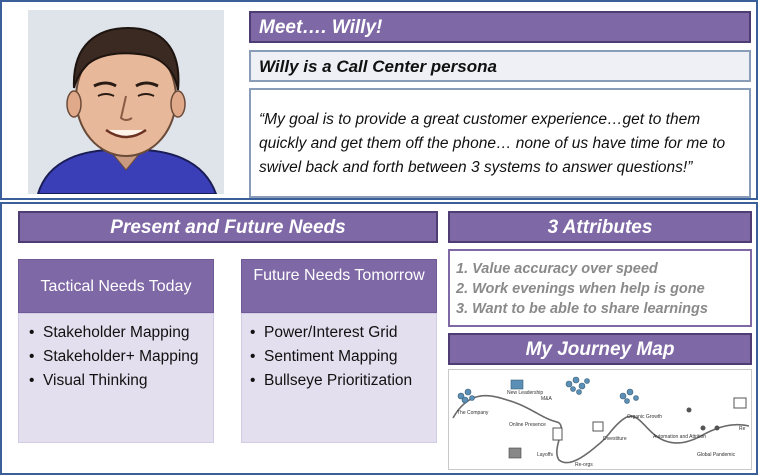  What do you see at coordinates (500, 27) in the screenshot?
I see `meet-title: Meet…. Willy!` at bounding box center [500, 27].